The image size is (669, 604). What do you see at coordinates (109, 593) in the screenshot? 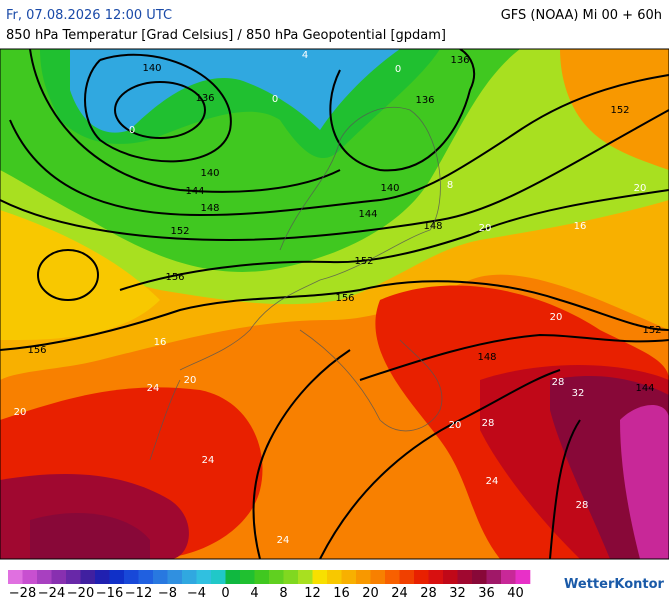
I see `colorbar-tick-label: −16` at bounding box center [109, 593].